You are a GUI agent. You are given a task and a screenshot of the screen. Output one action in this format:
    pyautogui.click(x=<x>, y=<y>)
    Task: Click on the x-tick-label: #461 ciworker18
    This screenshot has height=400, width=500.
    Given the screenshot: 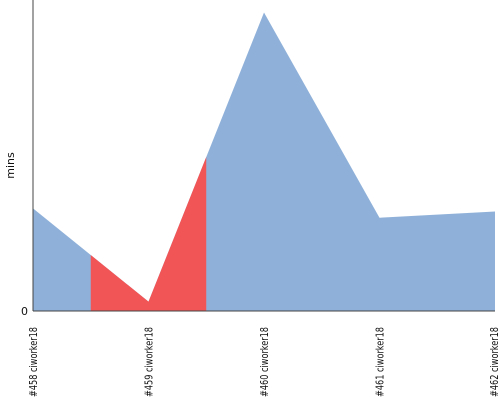 What is the action you would take?
    pyautogui.click(x=380, y=362)
    